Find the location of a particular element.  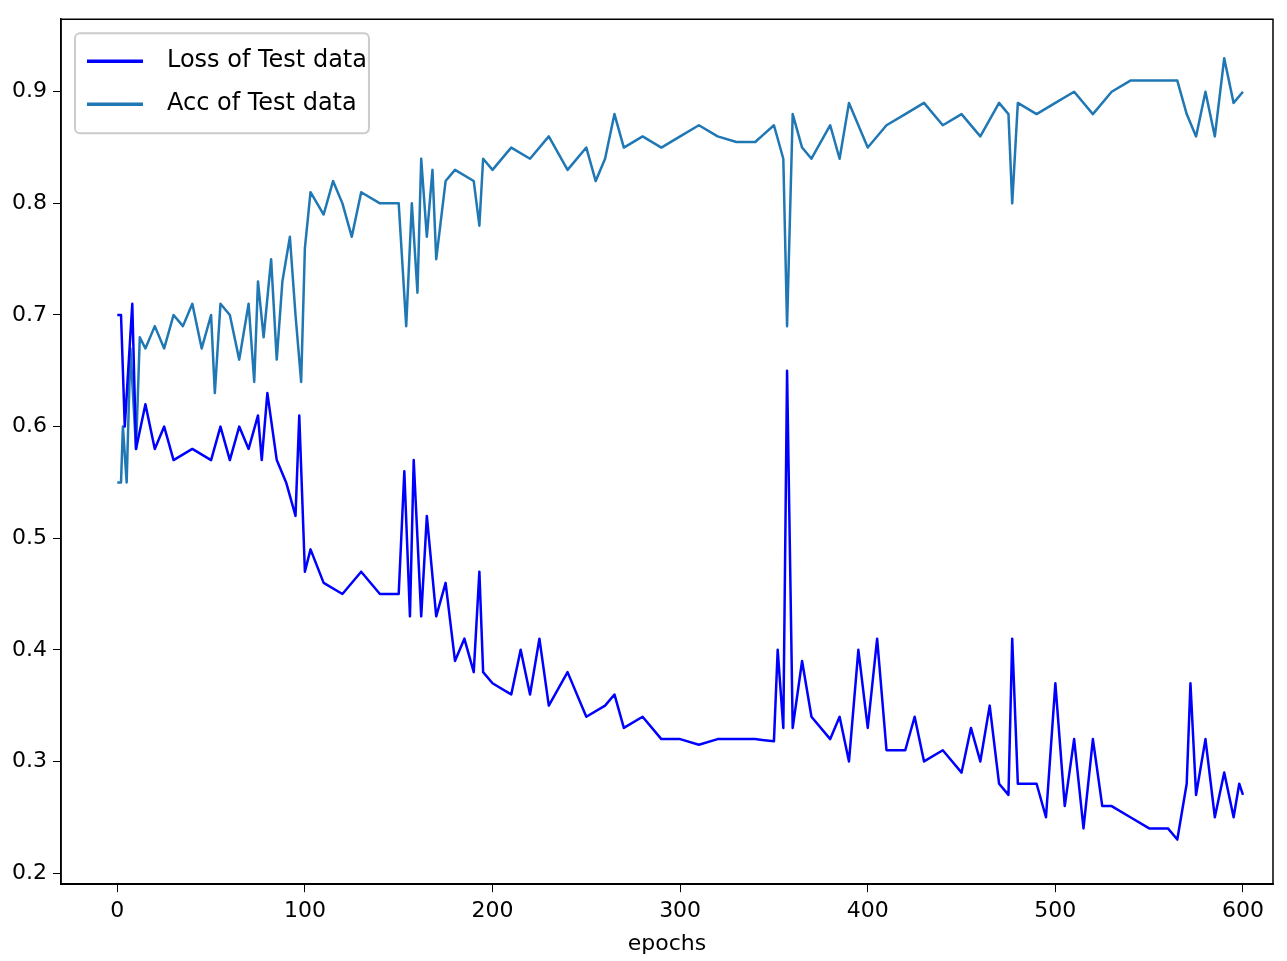

y-tick-label: 0.7 is located at coordinates (29, 313).